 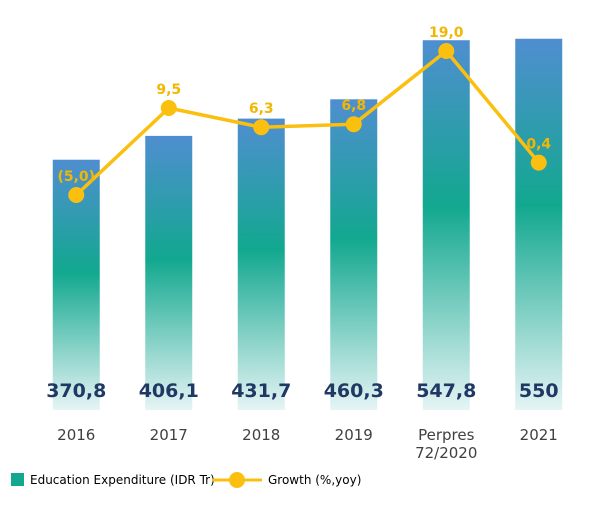 I want to click on growth-value-label: 0,4, so click(x=538, y=145).